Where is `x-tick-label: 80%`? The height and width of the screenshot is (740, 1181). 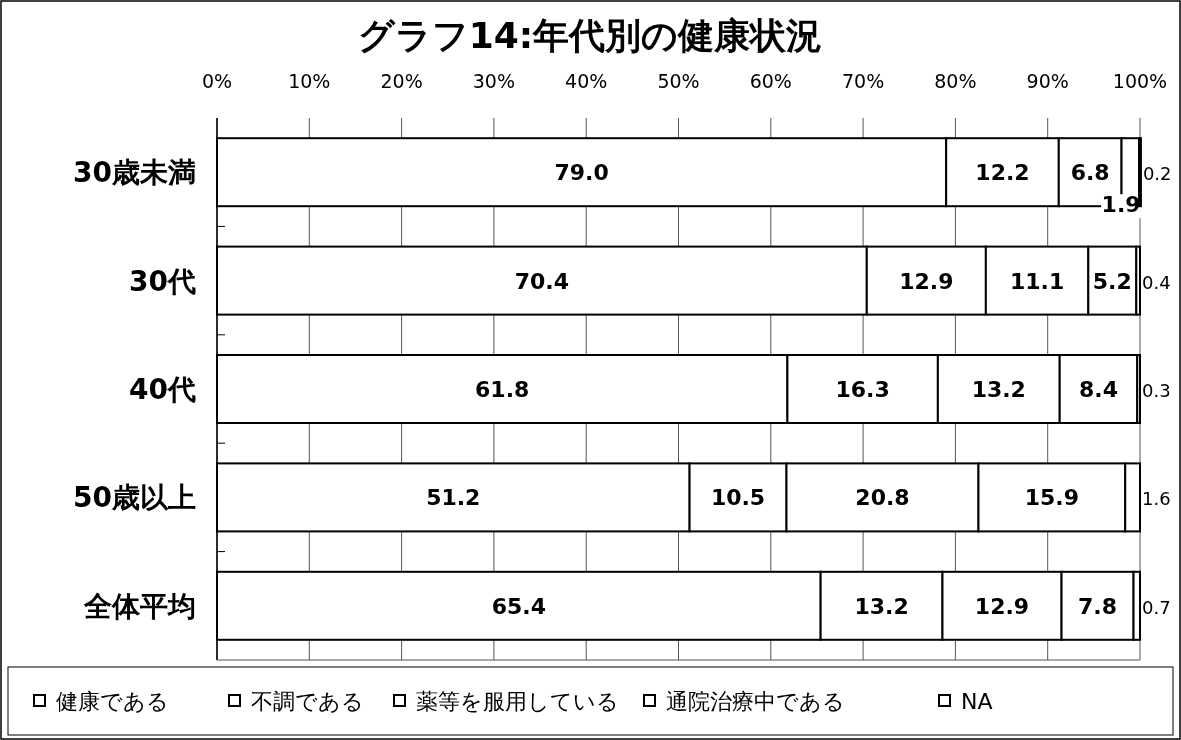 x-tick-label: 80% is located at coordinates (955, 81).